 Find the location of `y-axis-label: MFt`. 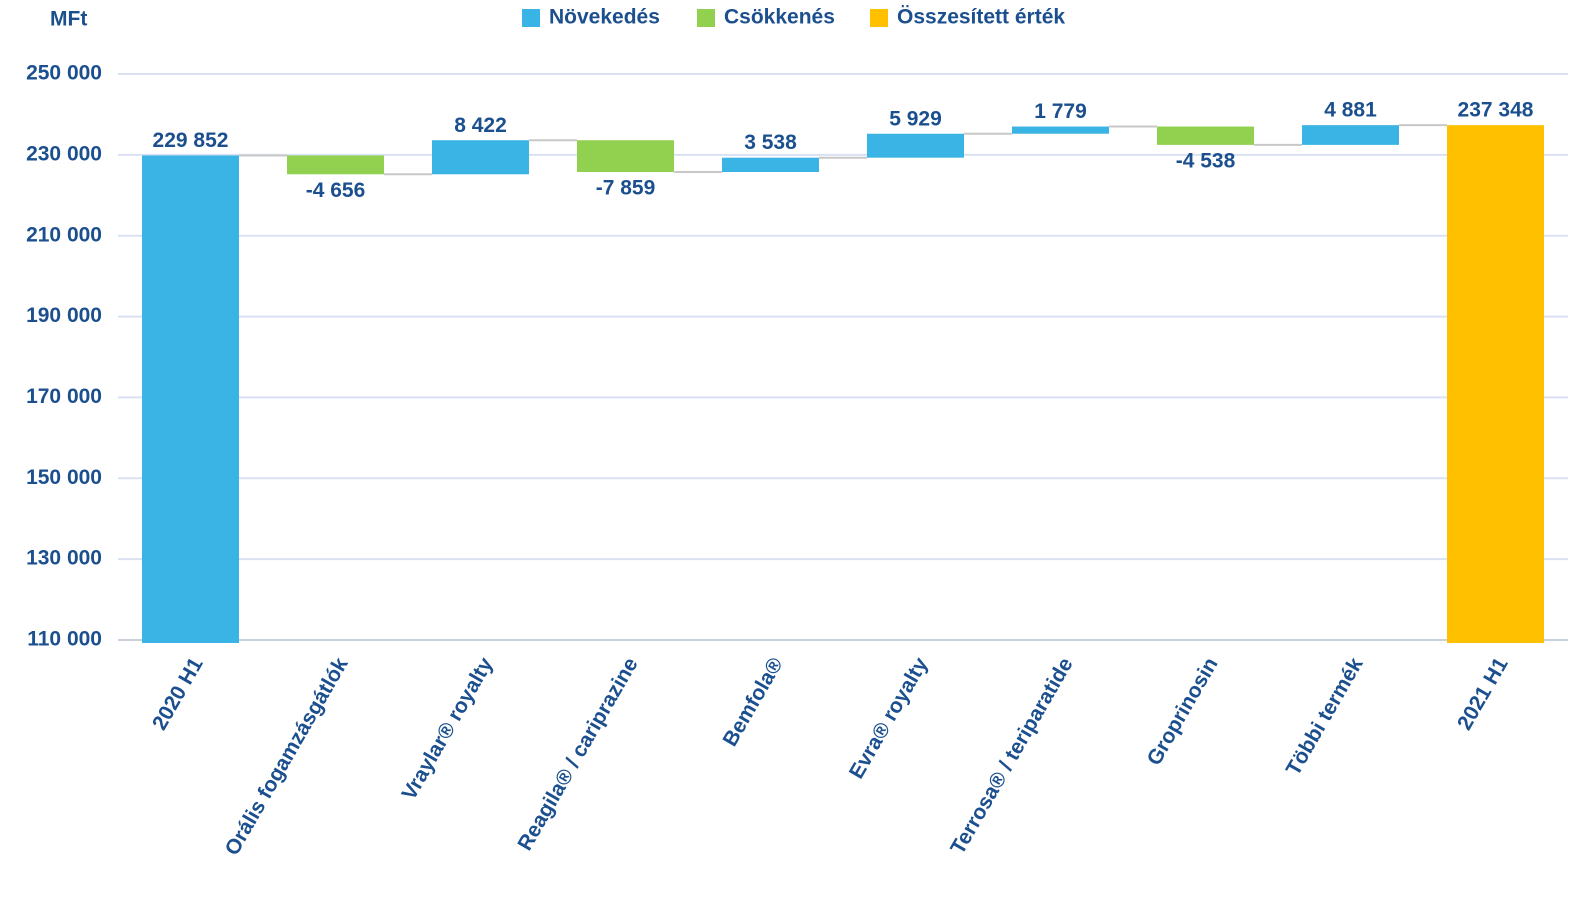

y-axis-label: MFt is located at coordinates (68, 19).